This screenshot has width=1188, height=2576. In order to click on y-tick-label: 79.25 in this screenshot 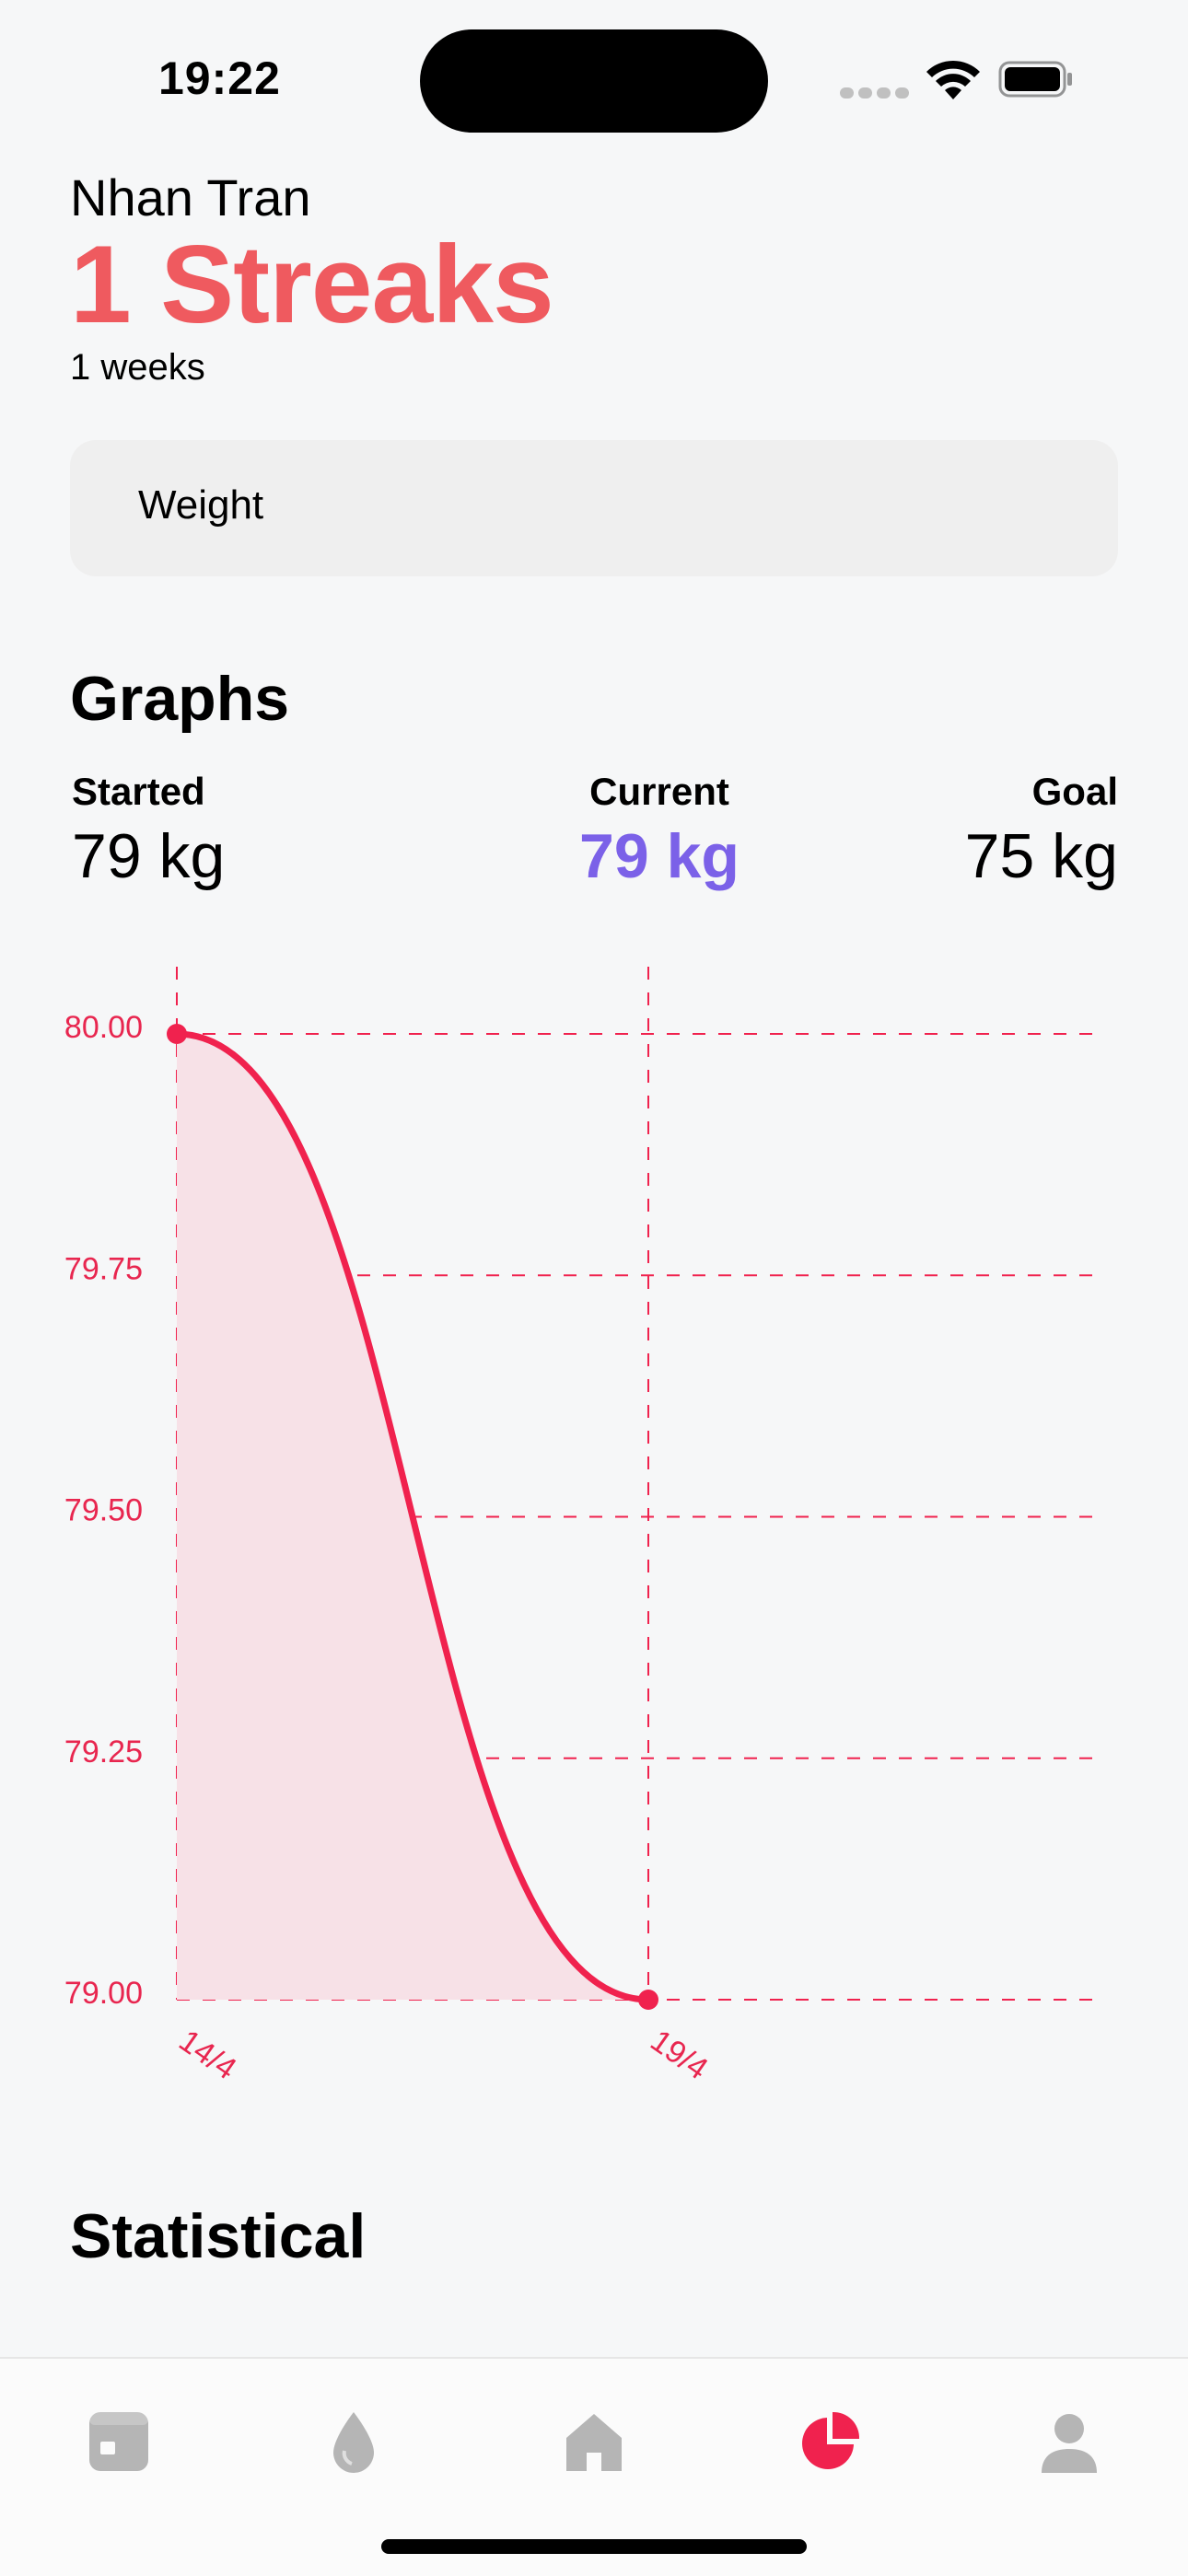, I will do `click(103, 1752)`.